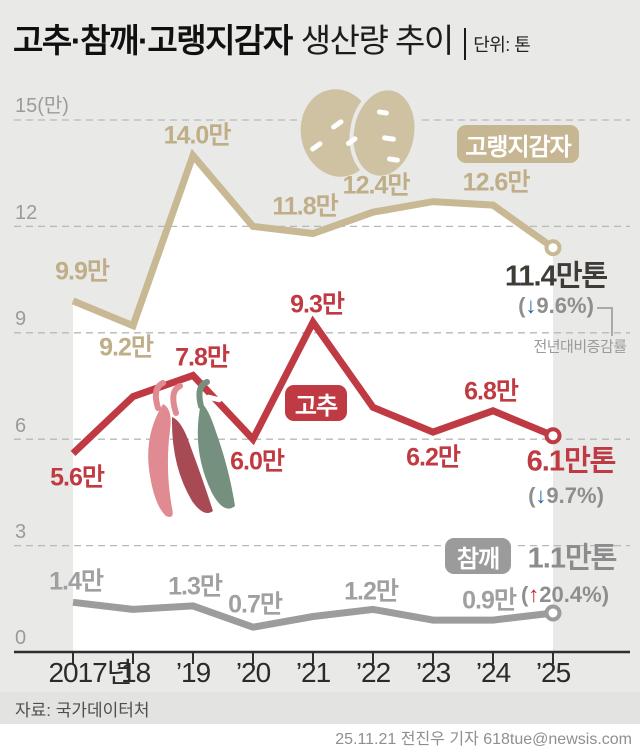  What do you see at coordinates (571, 461) in the screenshot?
I see `pepper-final-value: 6.1만톤` at bounding box center [571, 461].